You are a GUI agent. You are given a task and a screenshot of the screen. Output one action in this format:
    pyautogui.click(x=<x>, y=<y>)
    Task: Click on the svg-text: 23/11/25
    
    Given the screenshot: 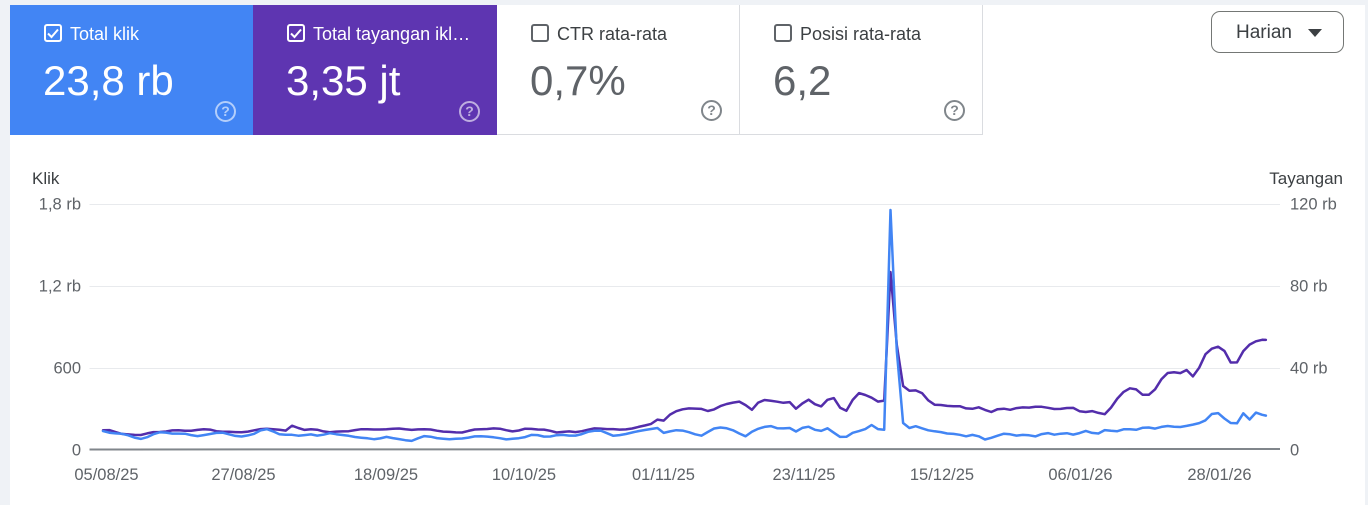 What is the action you would take?
    pyautogui.click(x=803, y=475)
    